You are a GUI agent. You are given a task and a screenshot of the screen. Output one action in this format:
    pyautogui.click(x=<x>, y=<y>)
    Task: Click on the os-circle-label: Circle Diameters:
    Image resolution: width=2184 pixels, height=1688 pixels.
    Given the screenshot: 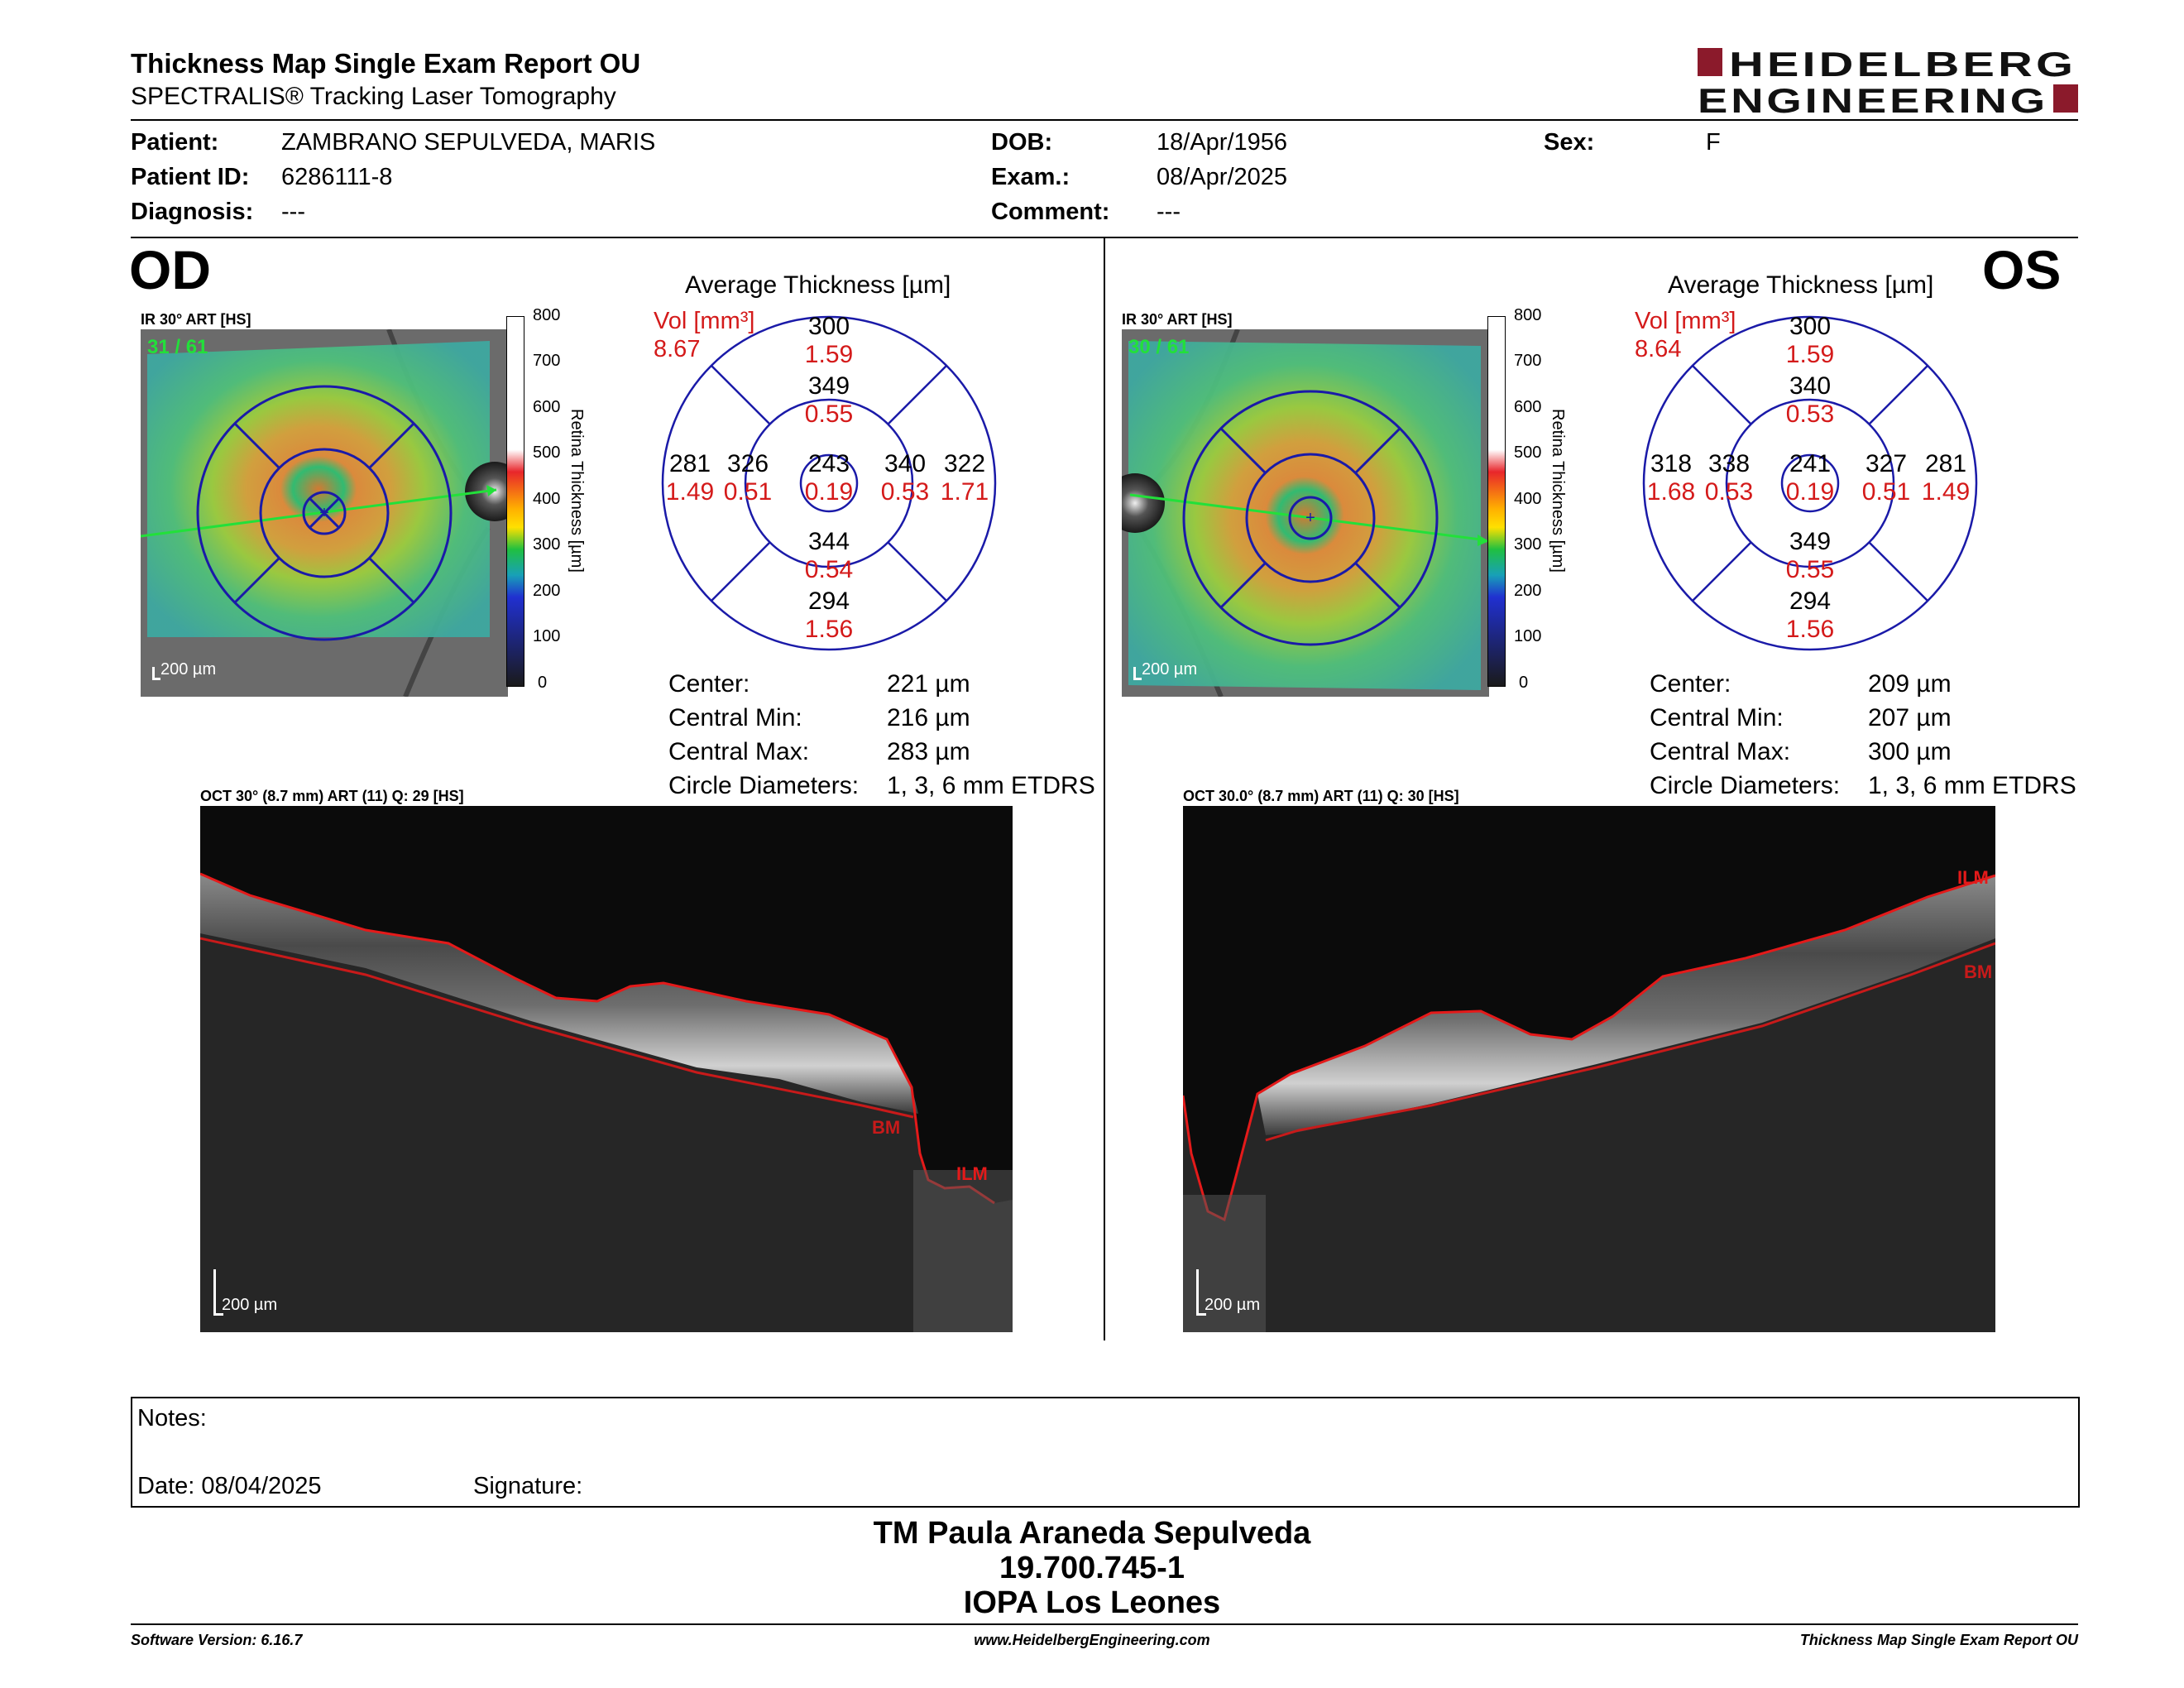 What is the action you would take?
    pyautogui.click(x=1745, y=785)
    